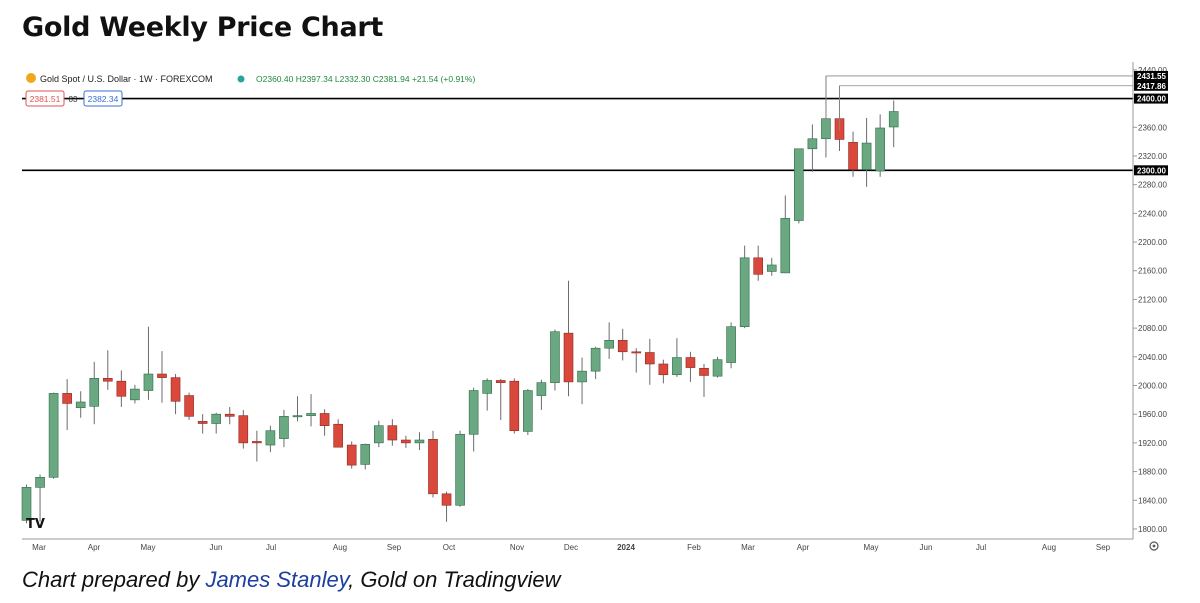 This screenshot has height=603, width=1200. Describe the element at coordinates (1151, 75) in the screenshot. I see `marker-label-box` at that location.